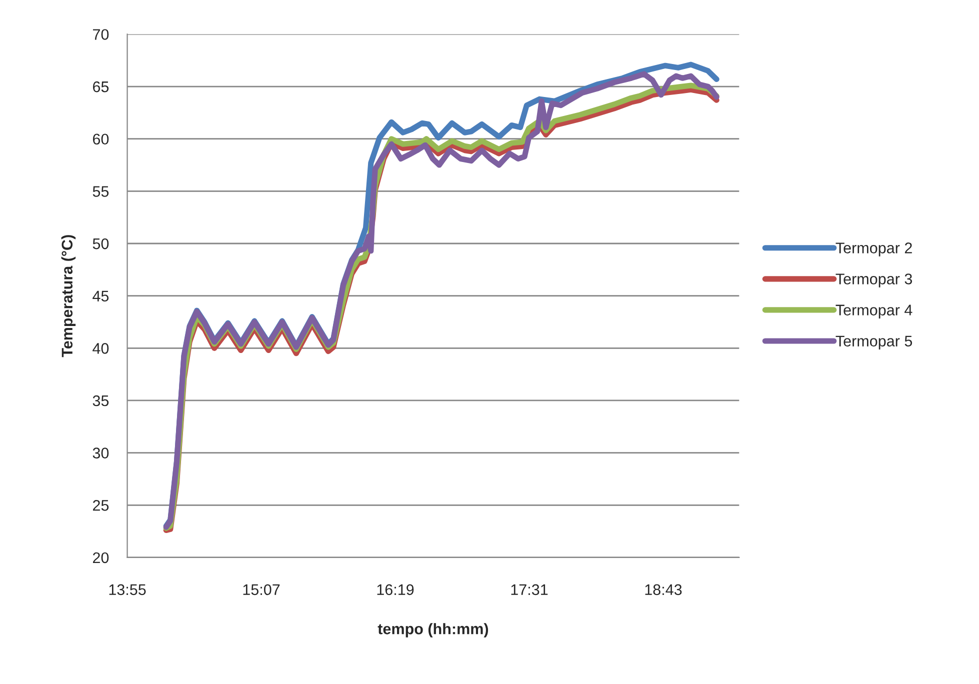 The width and height of the screenshot is (979, 684). I want to click on x-tick-label: 13:55, so click(127, 590).